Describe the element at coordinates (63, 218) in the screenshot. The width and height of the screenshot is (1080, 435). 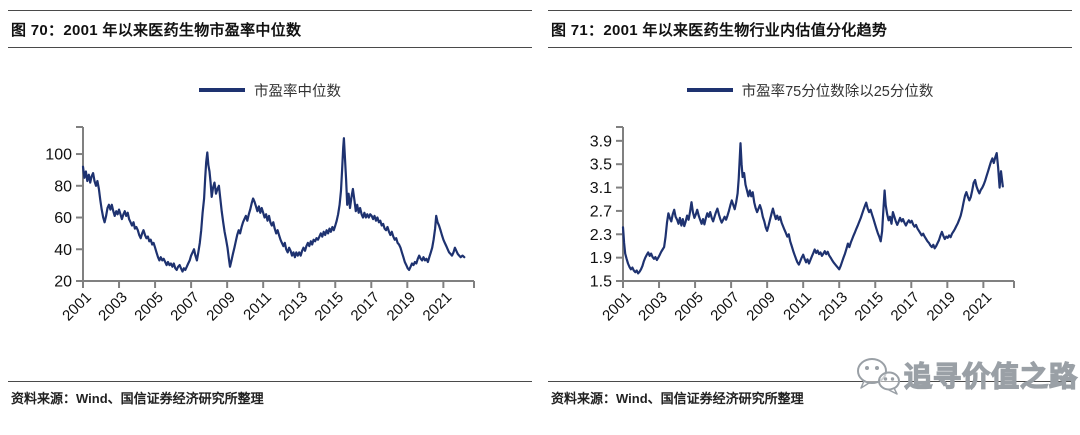
I see `svg-text: 60` at that location.